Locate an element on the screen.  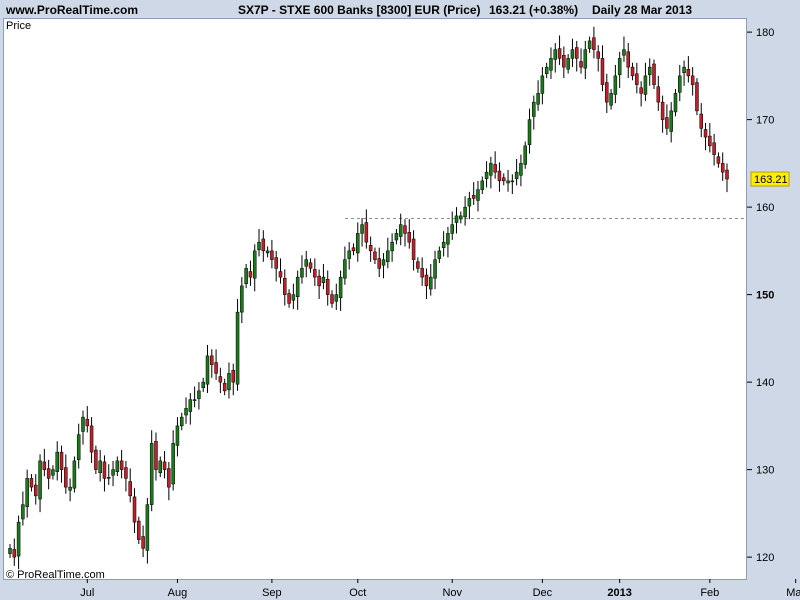
copyright-notice: © ProRealTime.com is located at coordinates (55, 575).